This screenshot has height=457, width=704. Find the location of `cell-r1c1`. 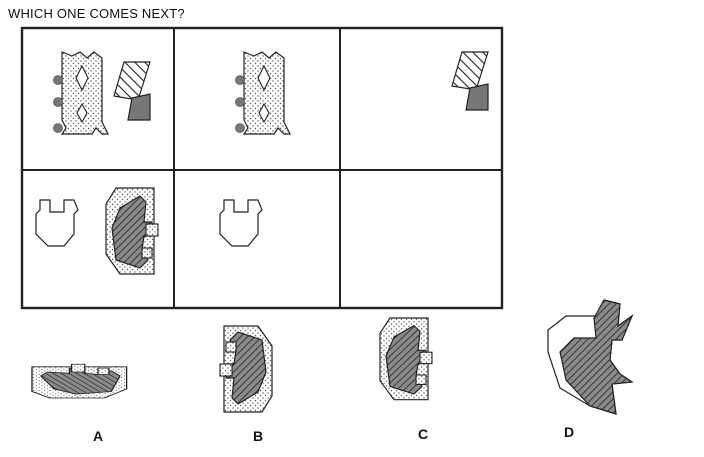

cell-r1c1 is located at coordinates (101, 93).